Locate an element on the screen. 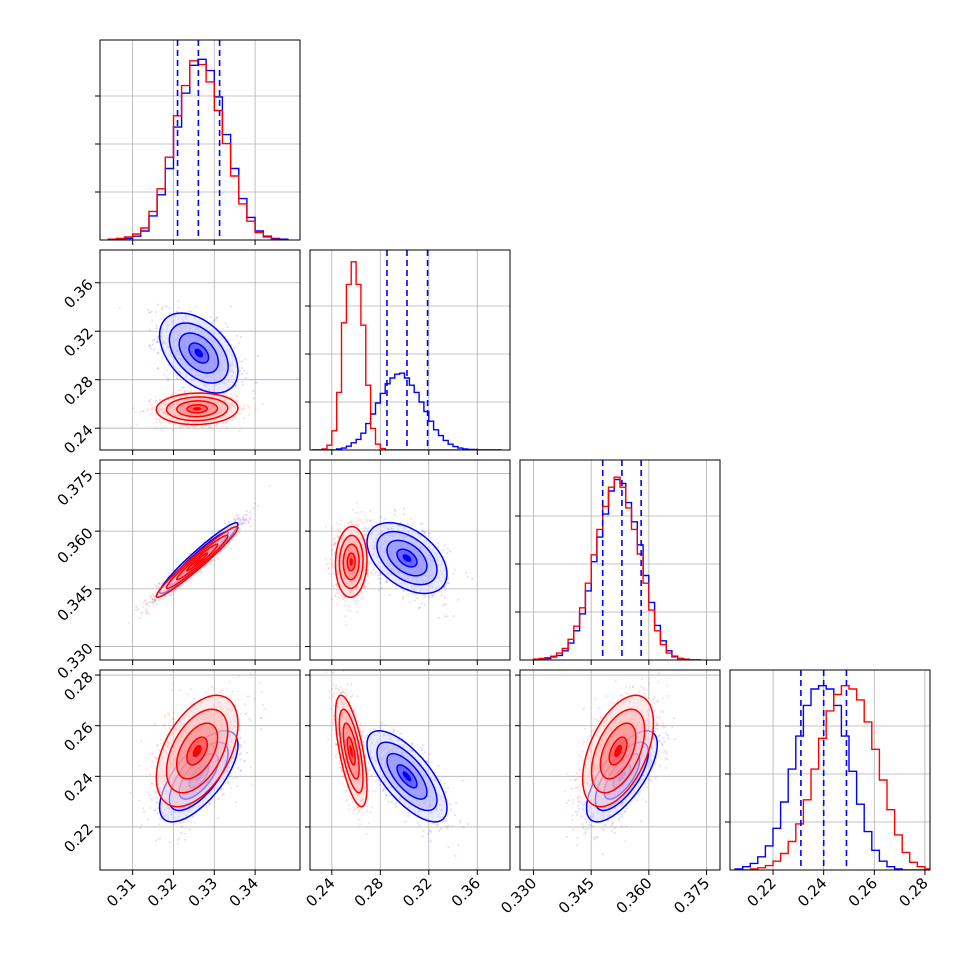 The image size is (970, 970). contour-red is located at coordinates (197, 562).